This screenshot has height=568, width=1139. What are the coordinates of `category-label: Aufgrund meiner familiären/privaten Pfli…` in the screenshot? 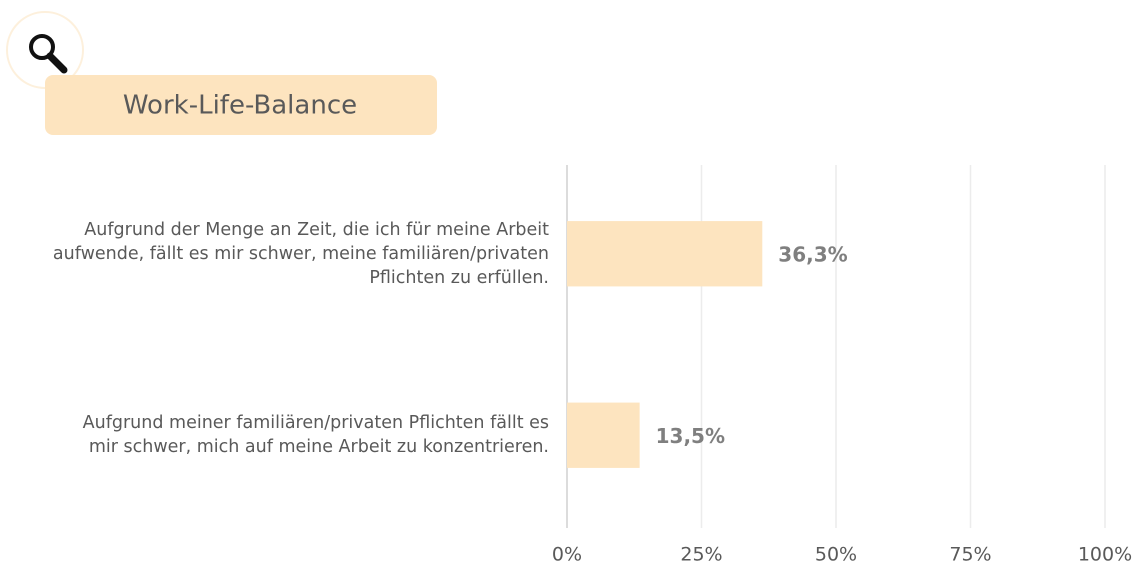 It's located at (315, 435).